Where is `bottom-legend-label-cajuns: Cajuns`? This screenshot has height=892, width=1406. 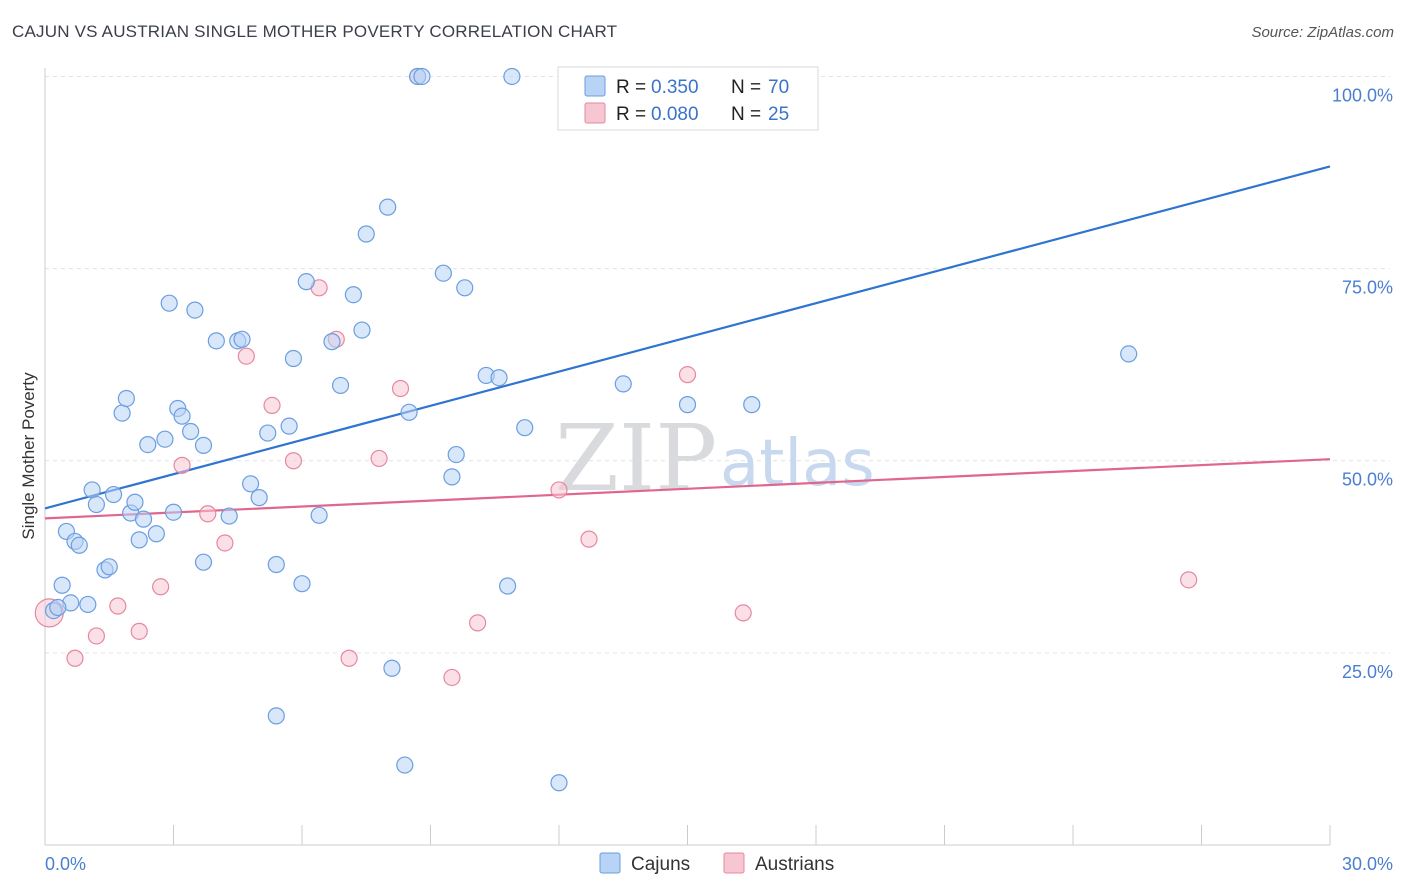 bottom-legend-label-cajuns: Cajuns is located at coordinates (660, 864).